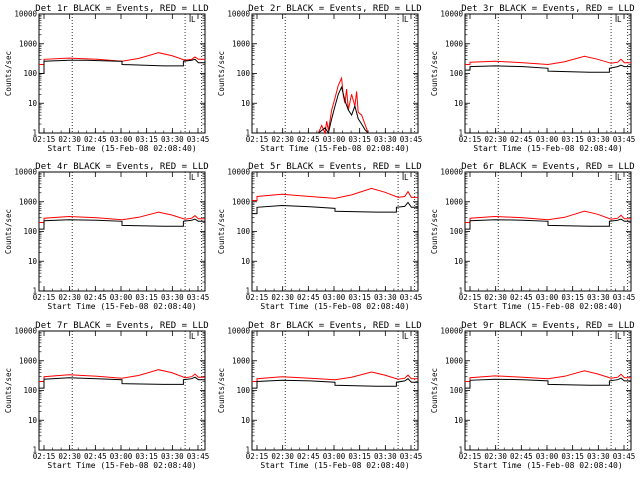 The height and width of the screenshot is (480, 640). I want to click on panel-title: Det 3r BLACK = Events, RED = LLD, so click(547, 9).